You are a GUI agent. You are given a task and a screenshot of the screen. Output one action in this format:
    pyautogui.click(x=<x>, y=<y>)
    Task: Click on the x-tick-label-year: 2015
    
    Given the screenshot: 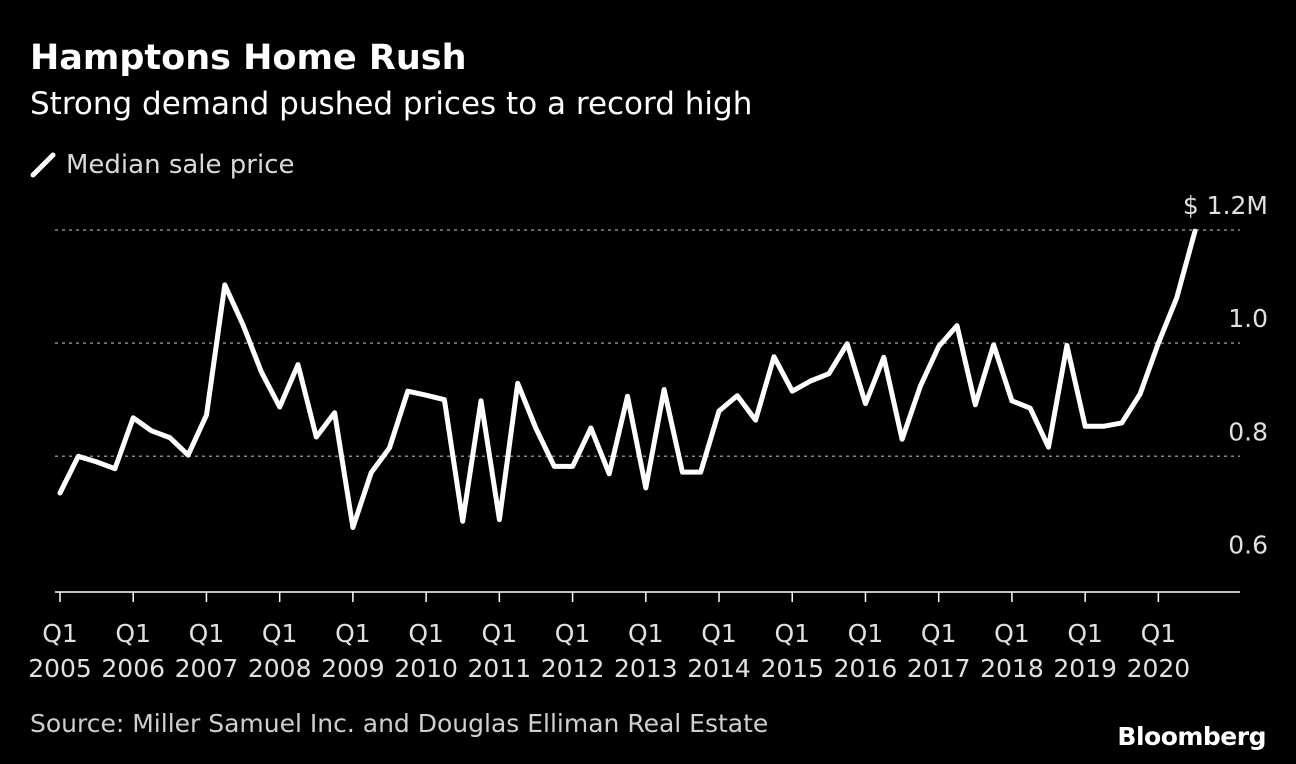 What is the action you would take?
    pyautogui.click(x=792, y=668)
    